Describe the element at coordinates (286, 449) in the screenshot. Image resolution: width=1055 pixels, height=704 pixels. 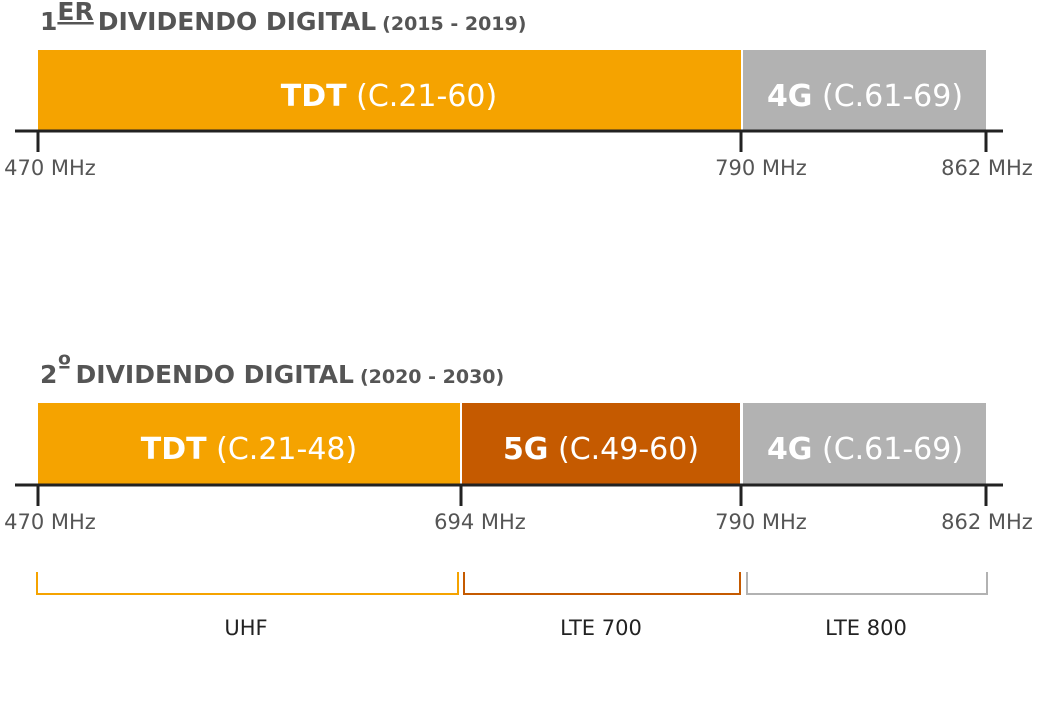
I see `segment-channels: (C.21-48)` at that location.